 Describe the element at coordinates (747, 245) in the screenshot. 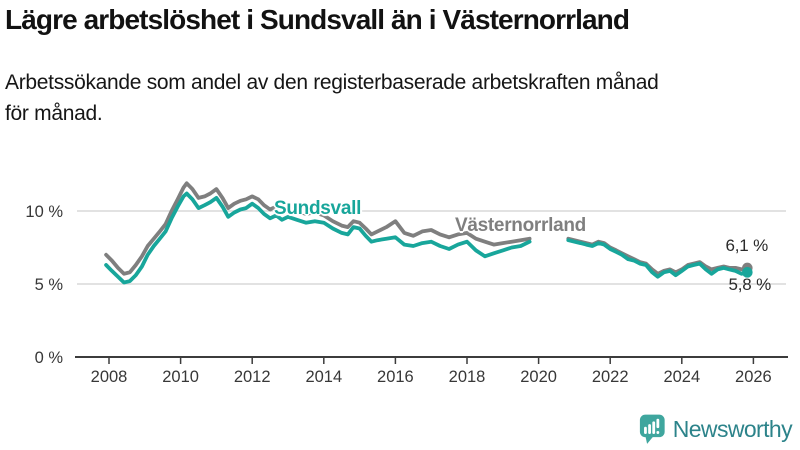

I see `end-value-label-vasternorrland: 6,1 %` at that location.